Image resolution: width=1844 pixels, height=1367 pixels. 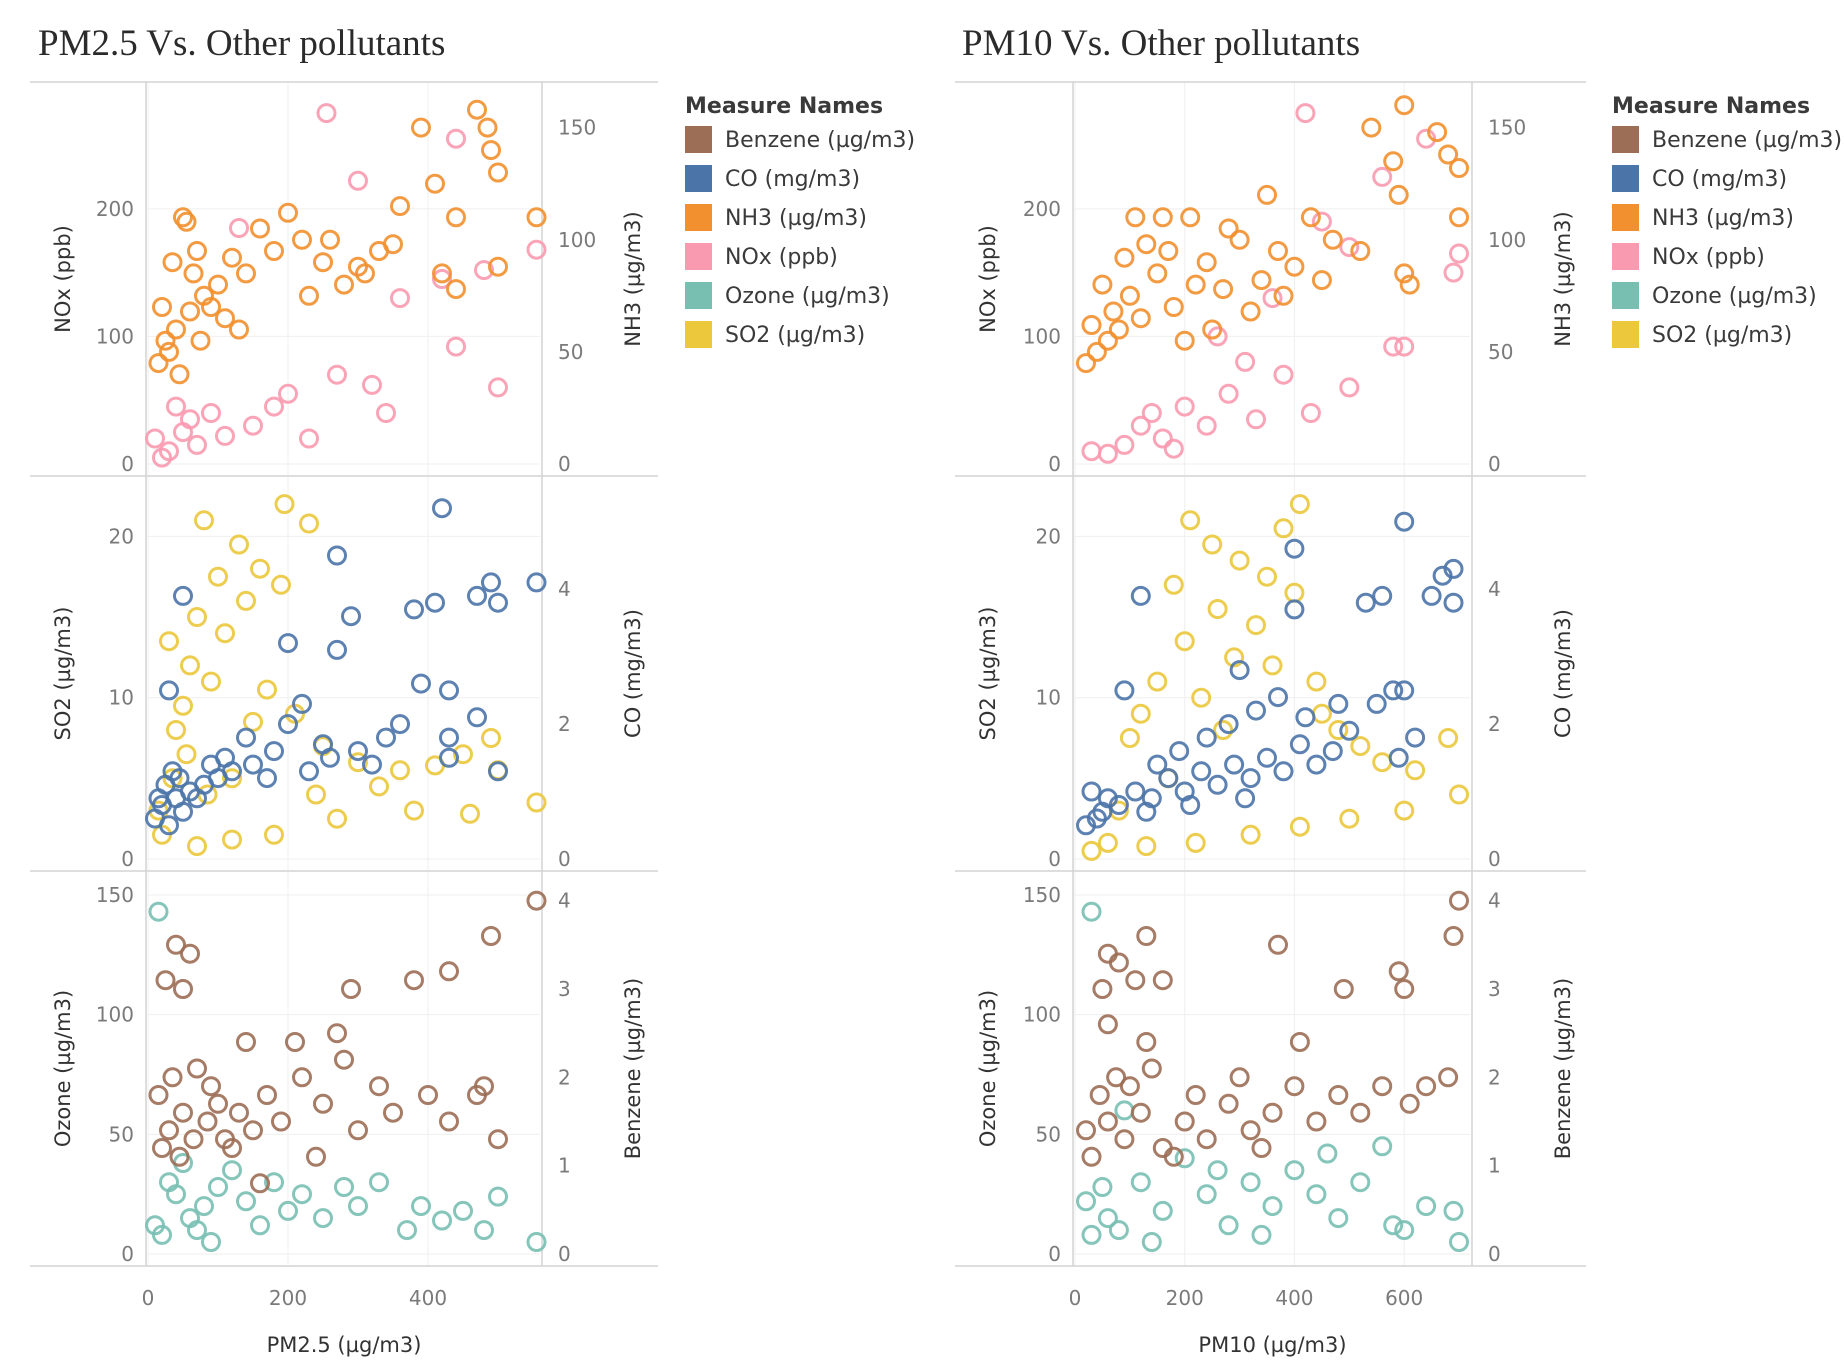 I want to click on chart-title: PM10 Vs. Other pollutants, so click(x=1161, y=43).